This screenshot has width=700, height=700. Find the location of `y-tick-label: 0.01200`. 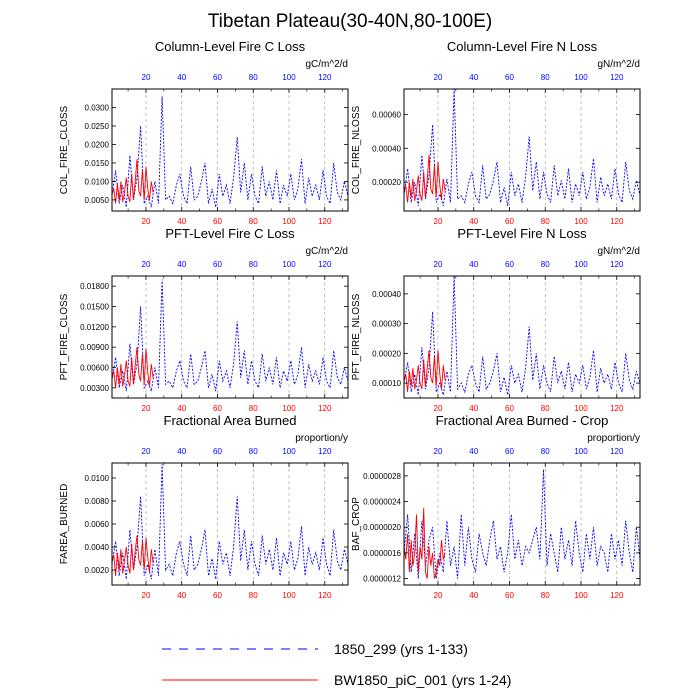

y-tick-label: 0.01200 is located at coordinates (94, 327).